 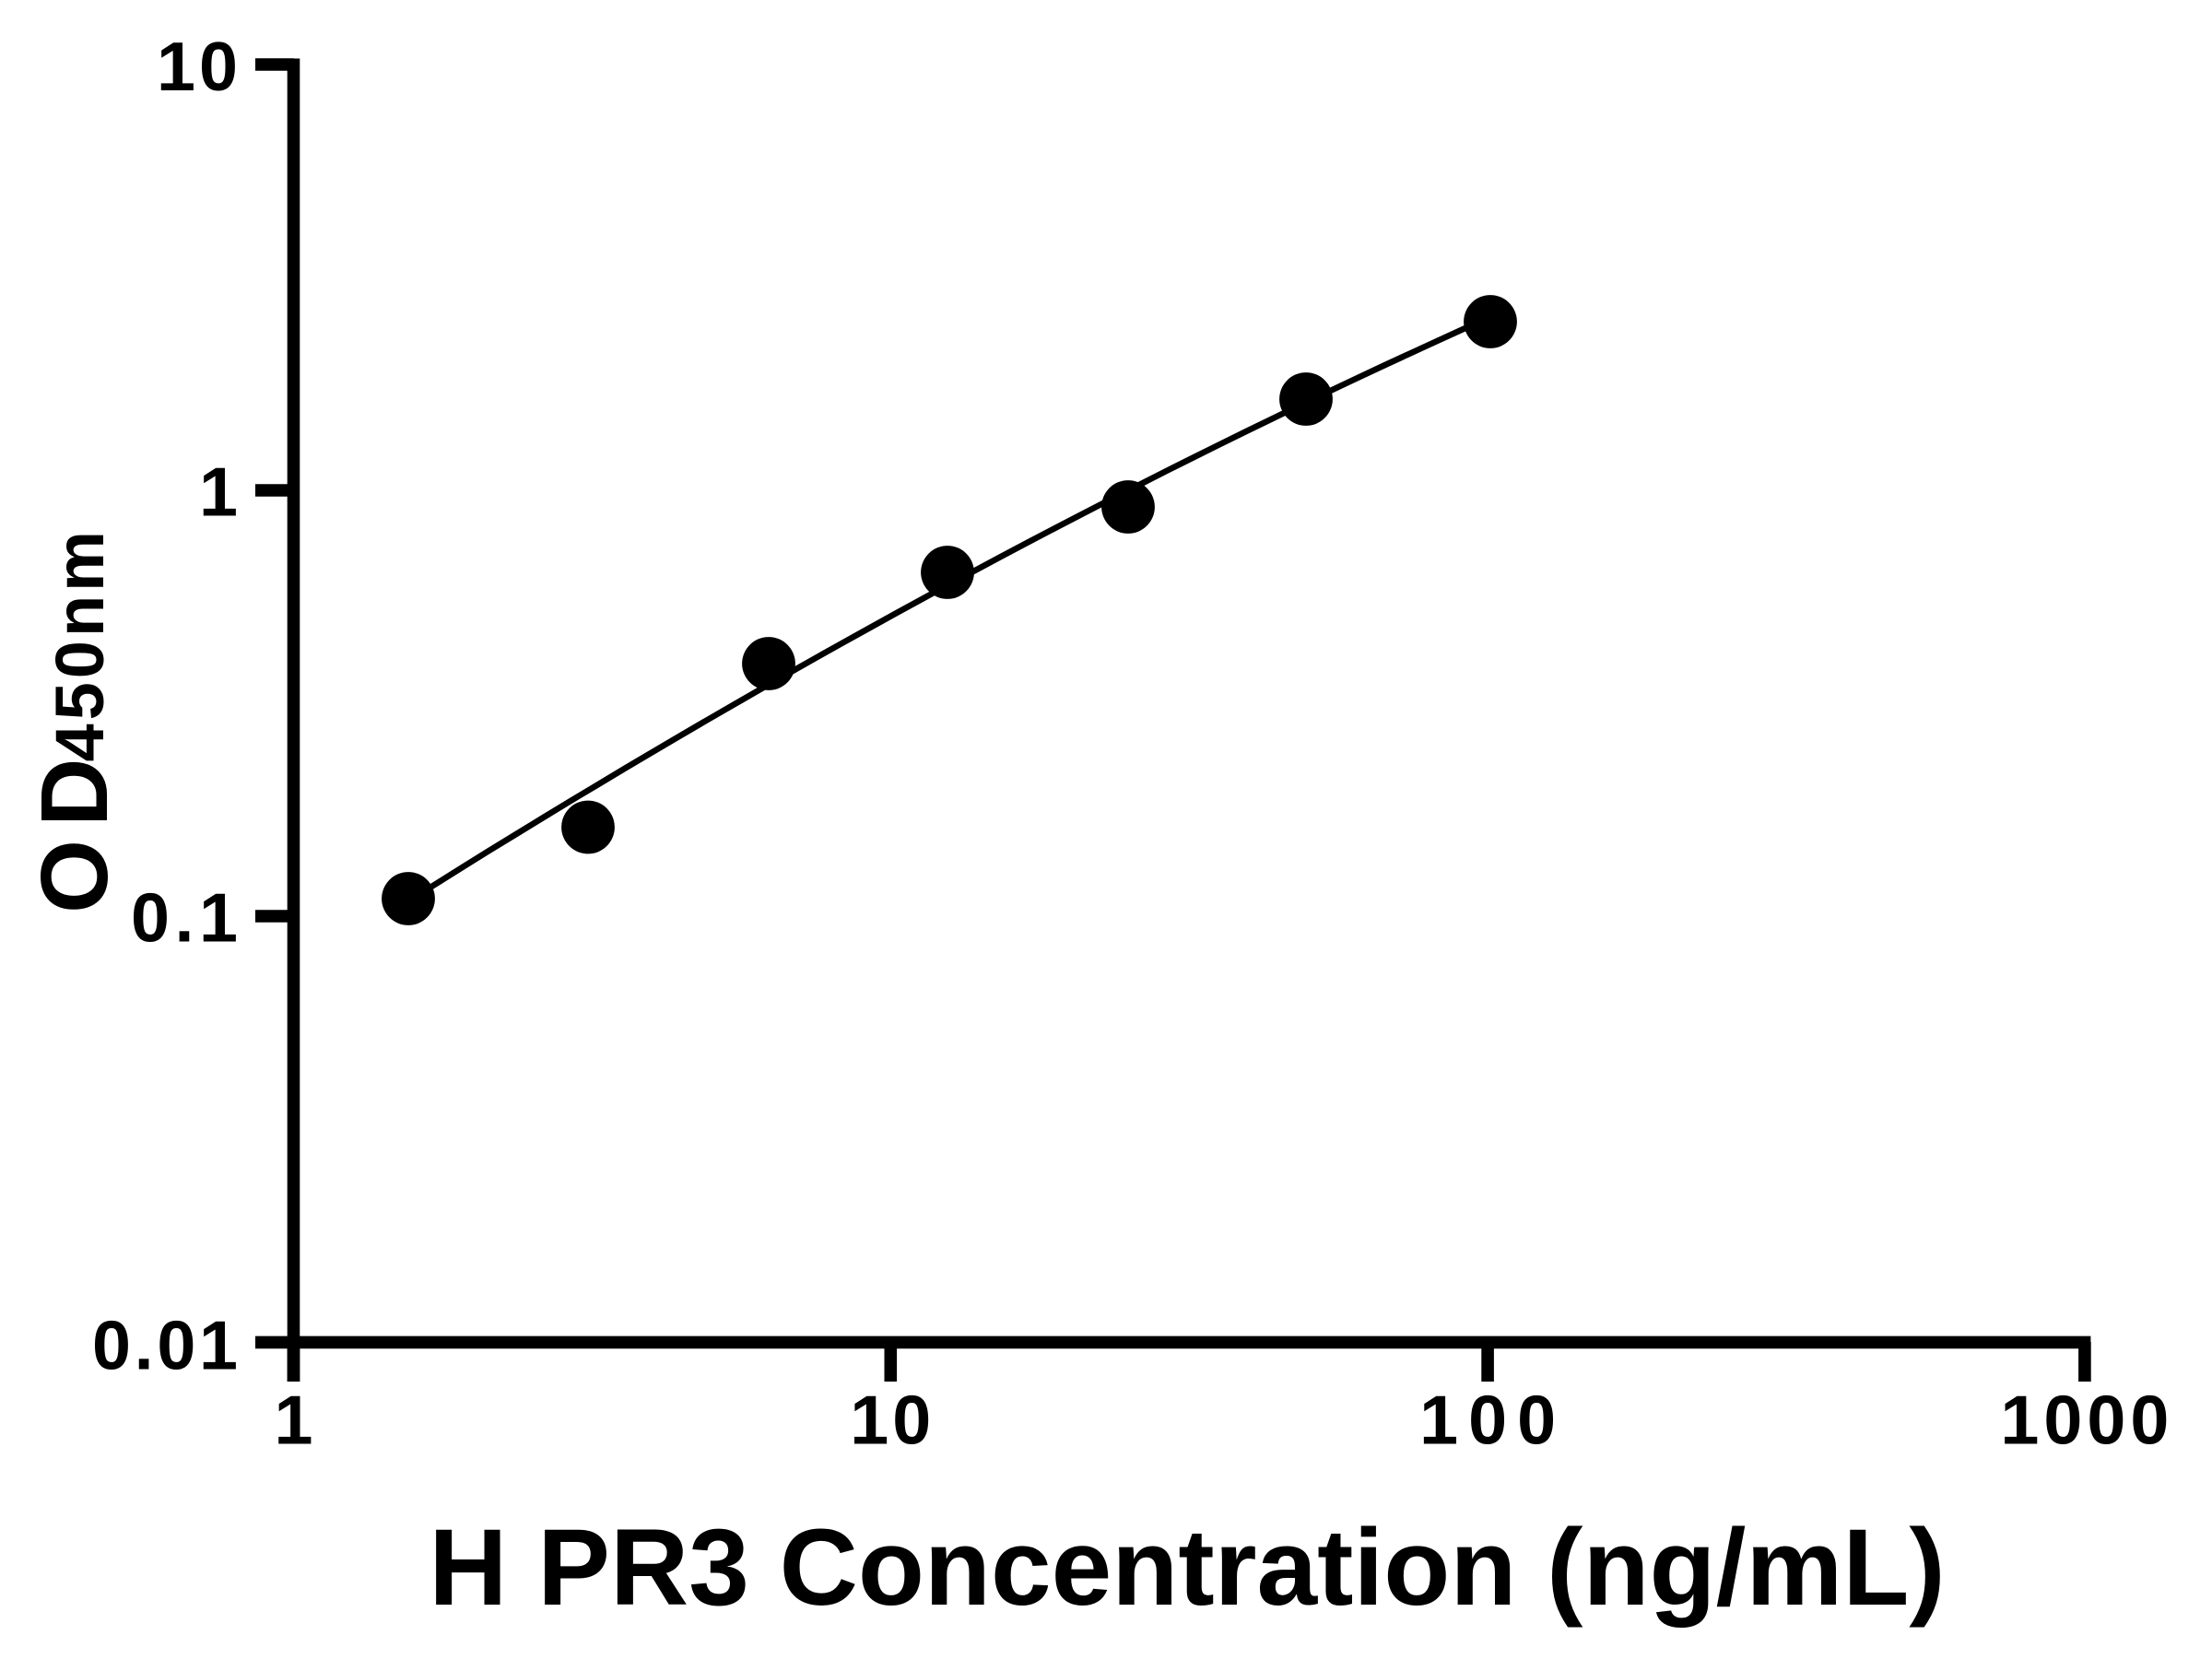 What do you see at coordinates (184, 918) in the screenshot?
I see `svg-text: 0.1` at bounding box center [184, 918].